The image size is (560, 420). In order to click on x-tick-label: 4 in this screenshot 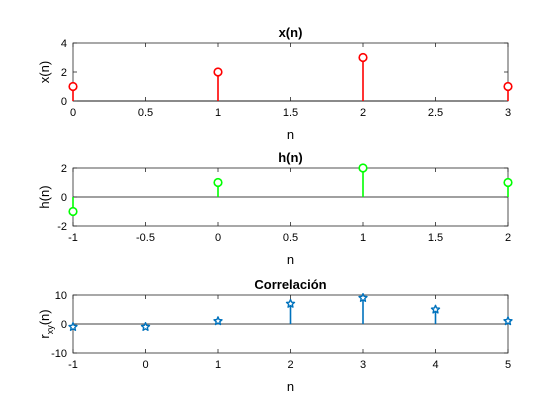, I will do `click(435, 365)`.